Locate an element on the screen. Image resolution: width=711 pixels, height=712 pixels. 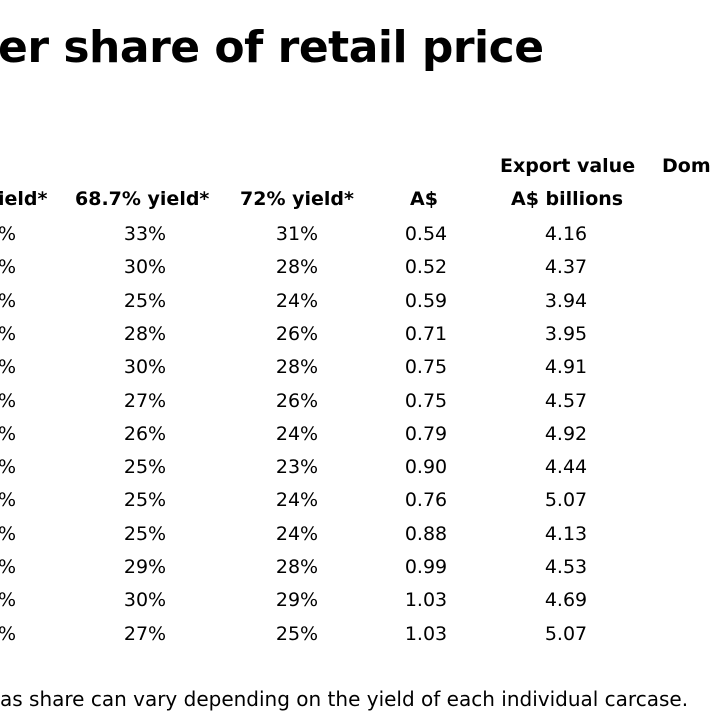
table-cell: 0.54 is located at coordinates (426, 234).